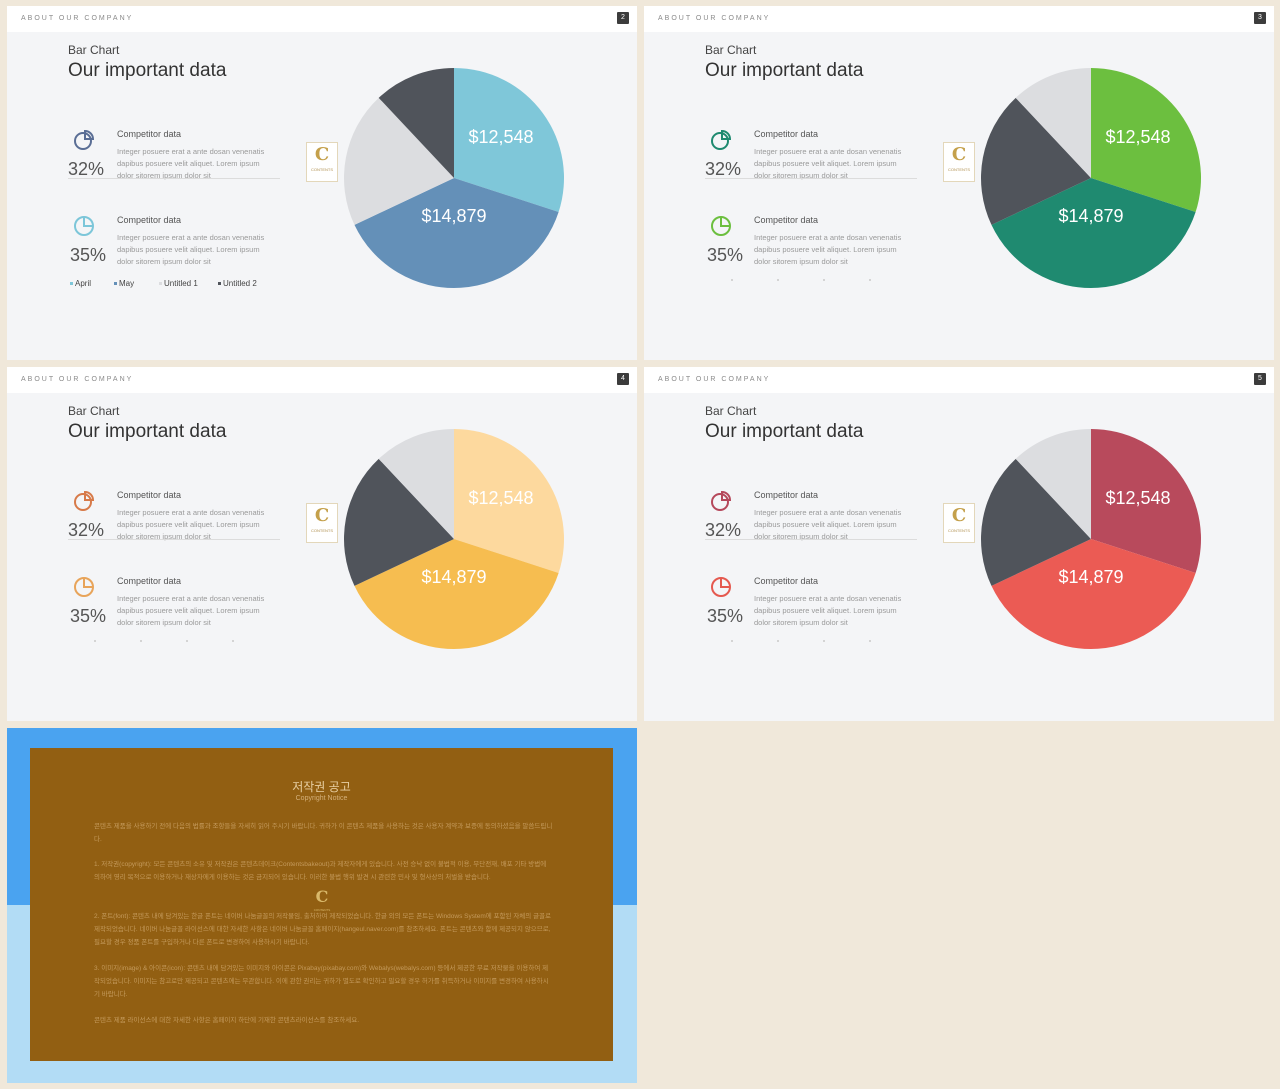 Image resolution: width=1280 pixels, height=1089 pixels. What do you see at coordinates (322, 380) in the screenshot?
I see `slide-header: ABOUT OUR COMPANY 4` at bounding box center [322, 380].